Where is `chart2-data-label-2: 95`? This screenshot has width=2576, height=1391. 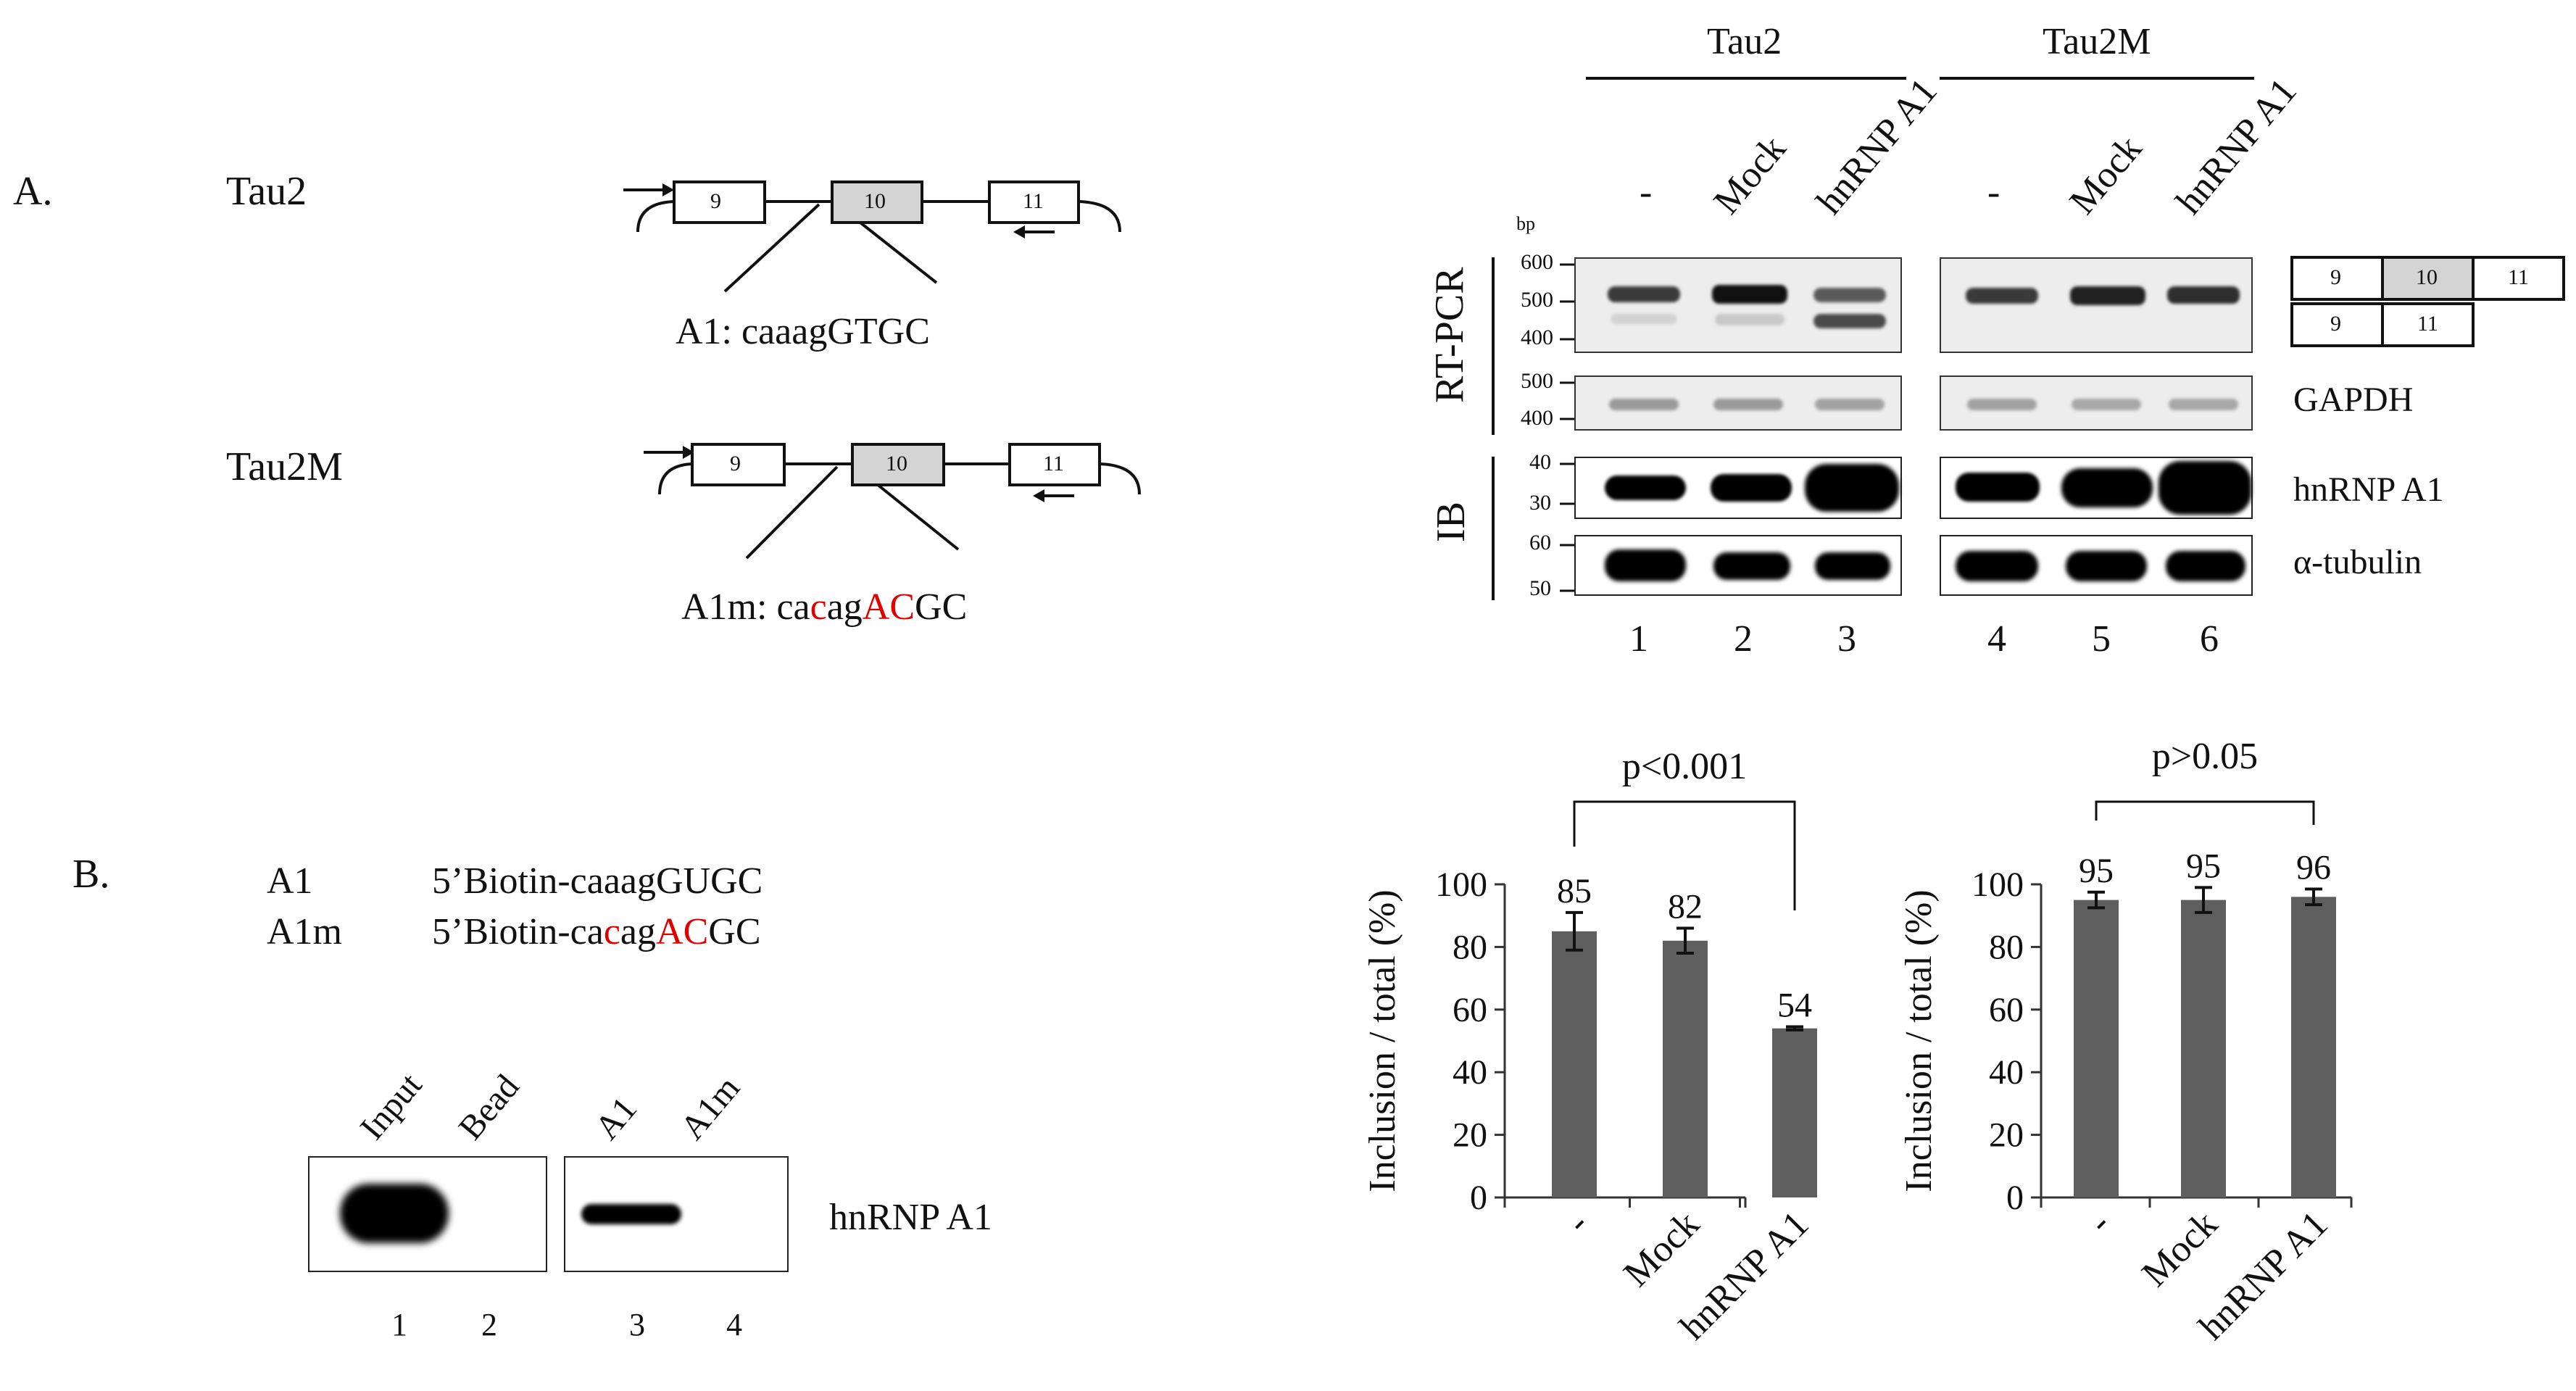
chart2-data-label-2: 95 is located at coordinates (2203, 866).